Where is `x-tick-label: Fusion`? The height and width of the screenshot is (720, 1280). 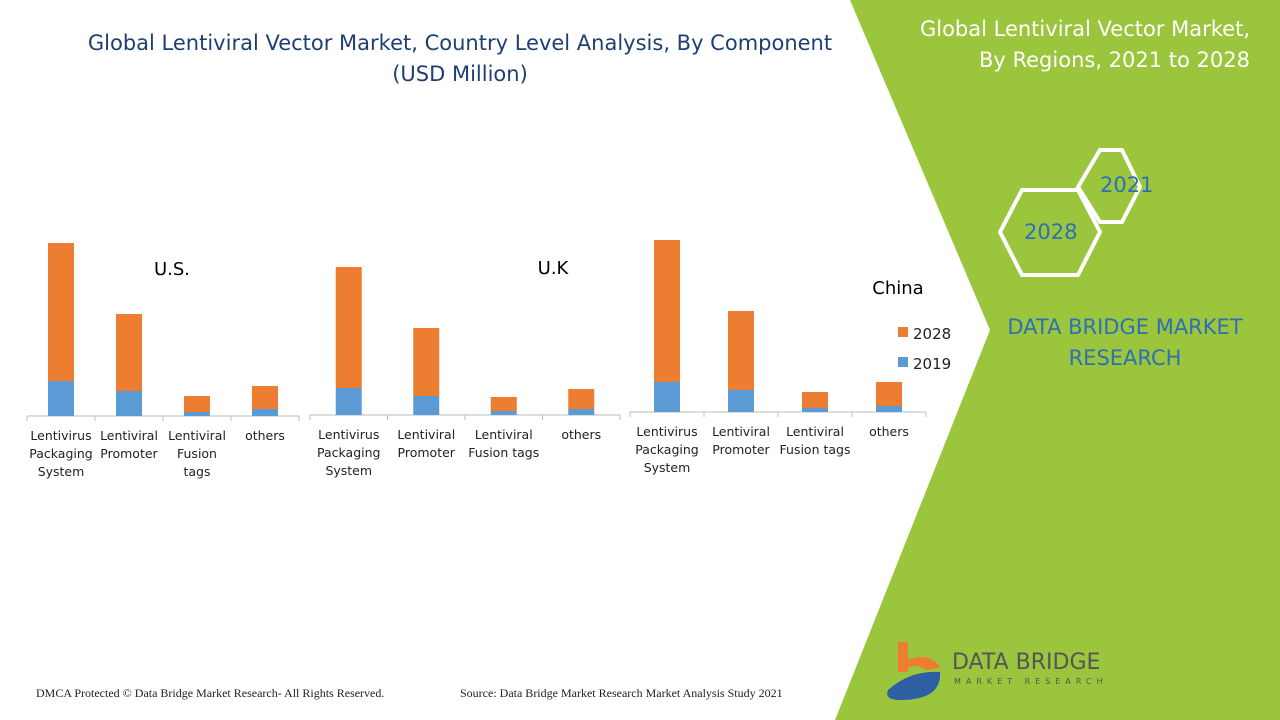 x-tick-label: Fusion is located at coordinates (197, 453).